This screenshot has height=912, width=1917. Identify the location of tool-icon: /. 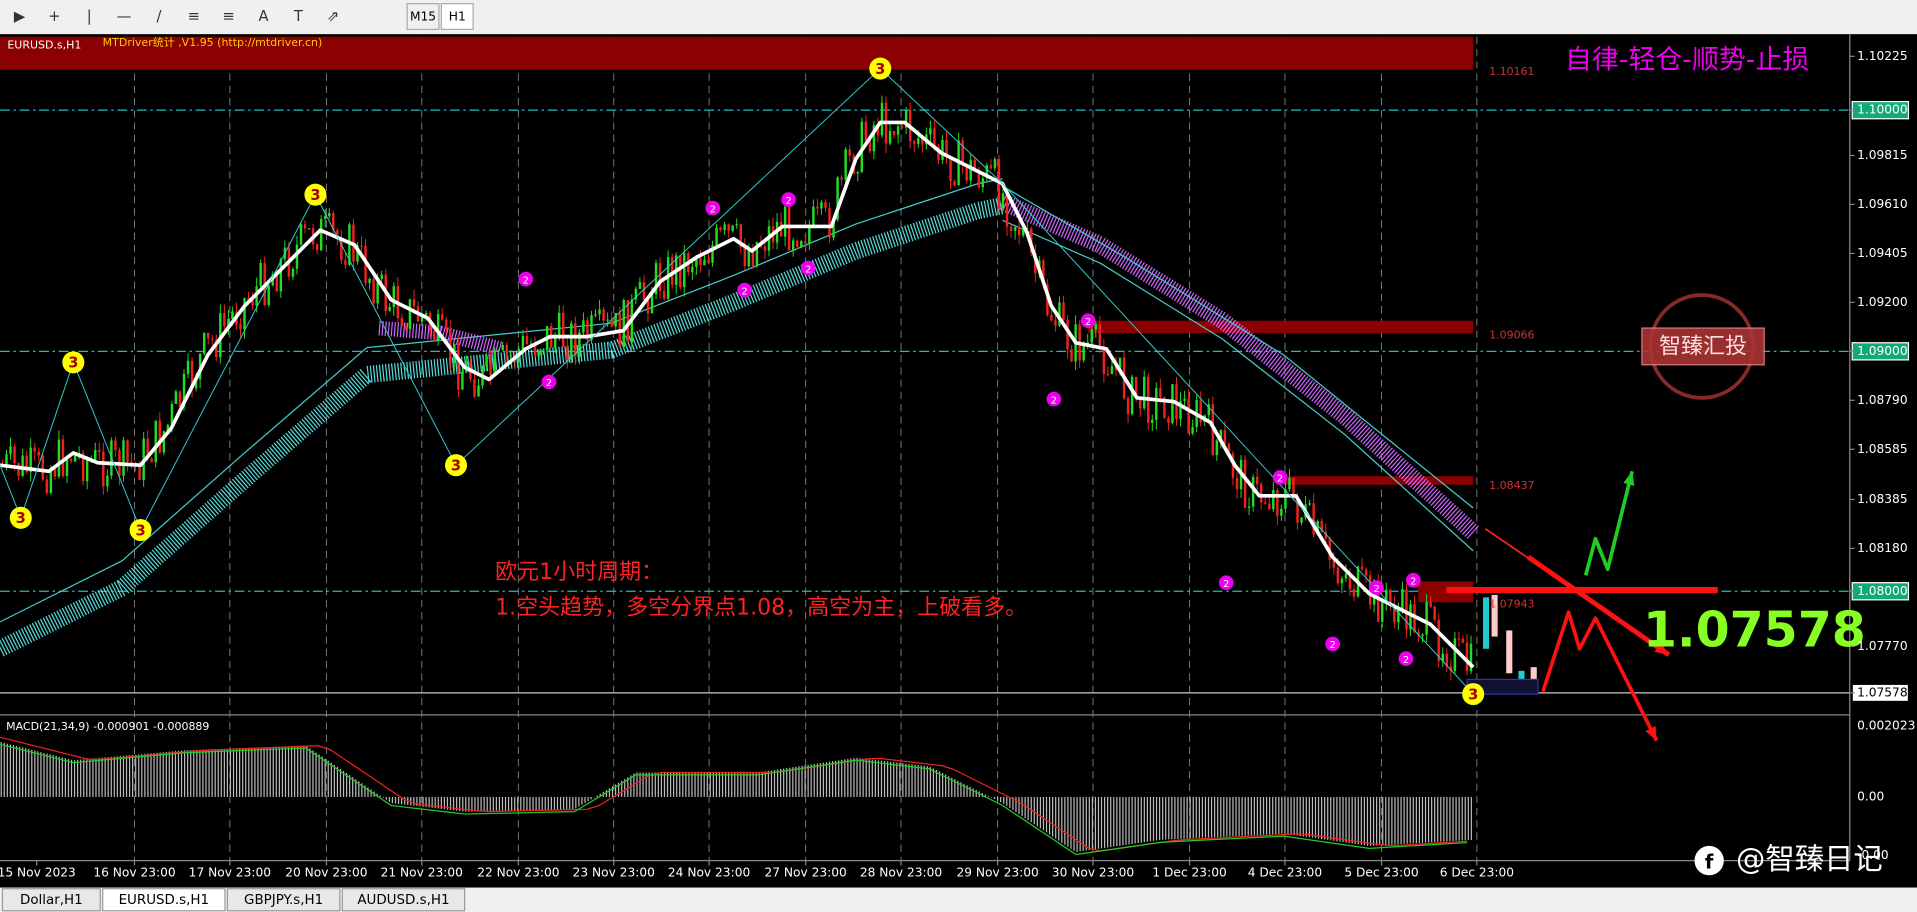
(158, 16).